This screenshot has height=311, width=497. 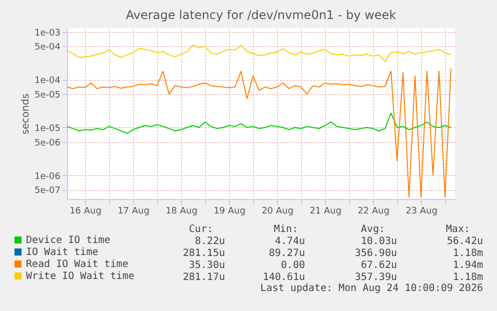 I want to click on x-tick-label: 17 Aug, so click(x=134, y=211).